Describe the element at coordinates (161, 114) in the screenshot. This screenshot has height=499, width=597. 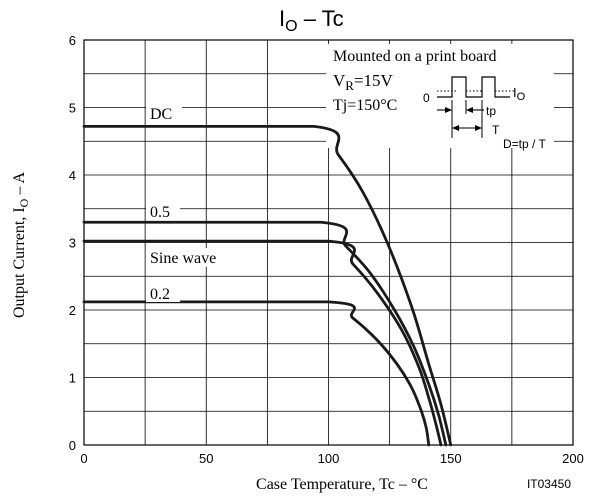
I see `label-dc: DC` at that location.